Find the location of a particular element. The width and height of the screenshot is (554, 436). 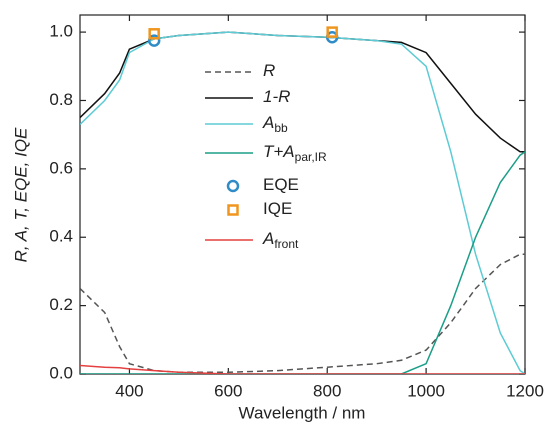

x-tick-label: 1200 is located at coordinates (525, 390).